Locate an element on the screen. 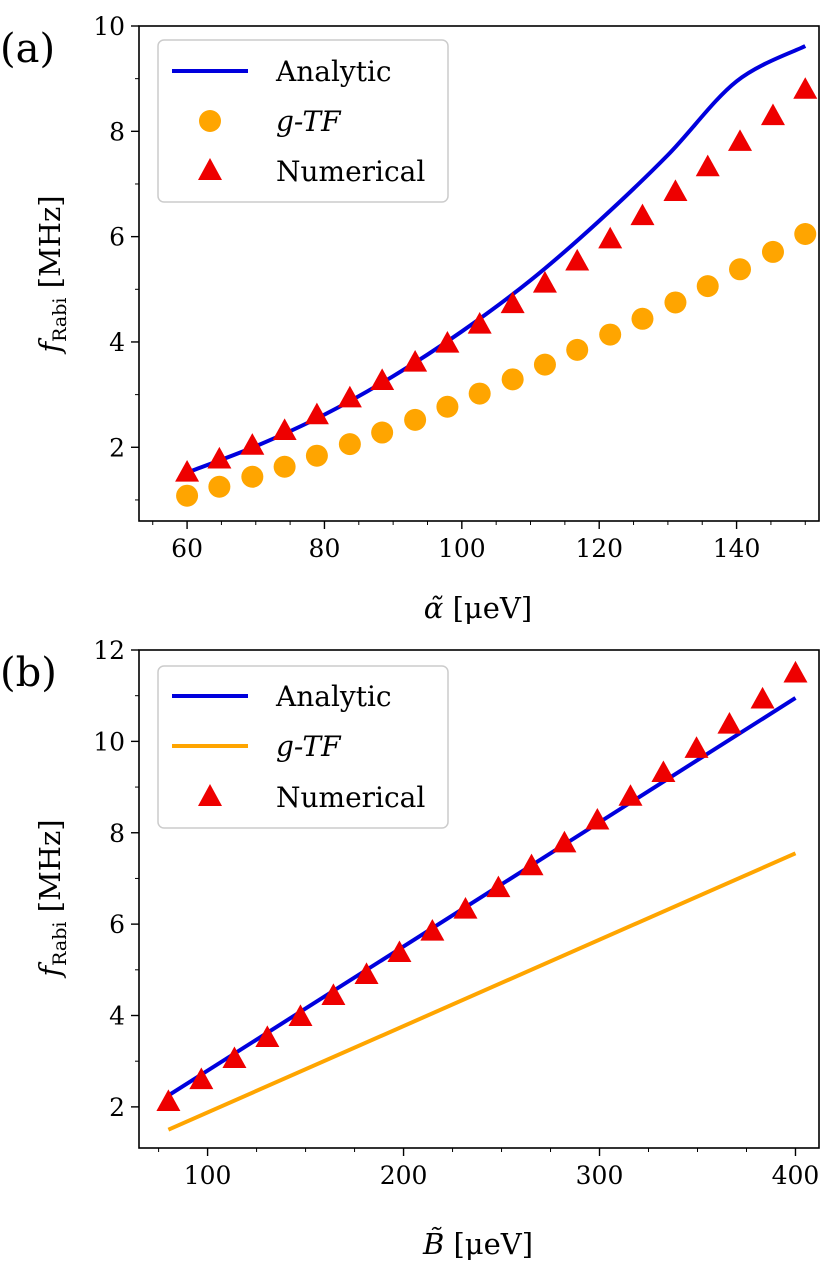 The image size is (831, 1275). panel-b-legend: Analytic g-TF Numerical is located at coordinates (303, 747).